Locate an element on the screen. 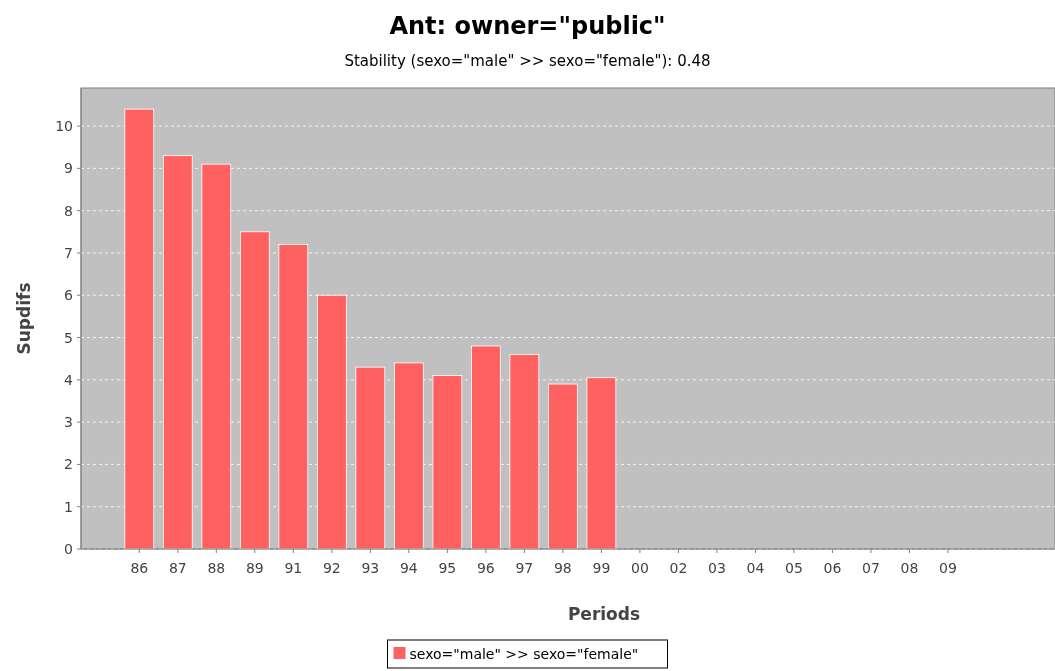  x-tick-label: 08 is located at coordinates (909, 568).